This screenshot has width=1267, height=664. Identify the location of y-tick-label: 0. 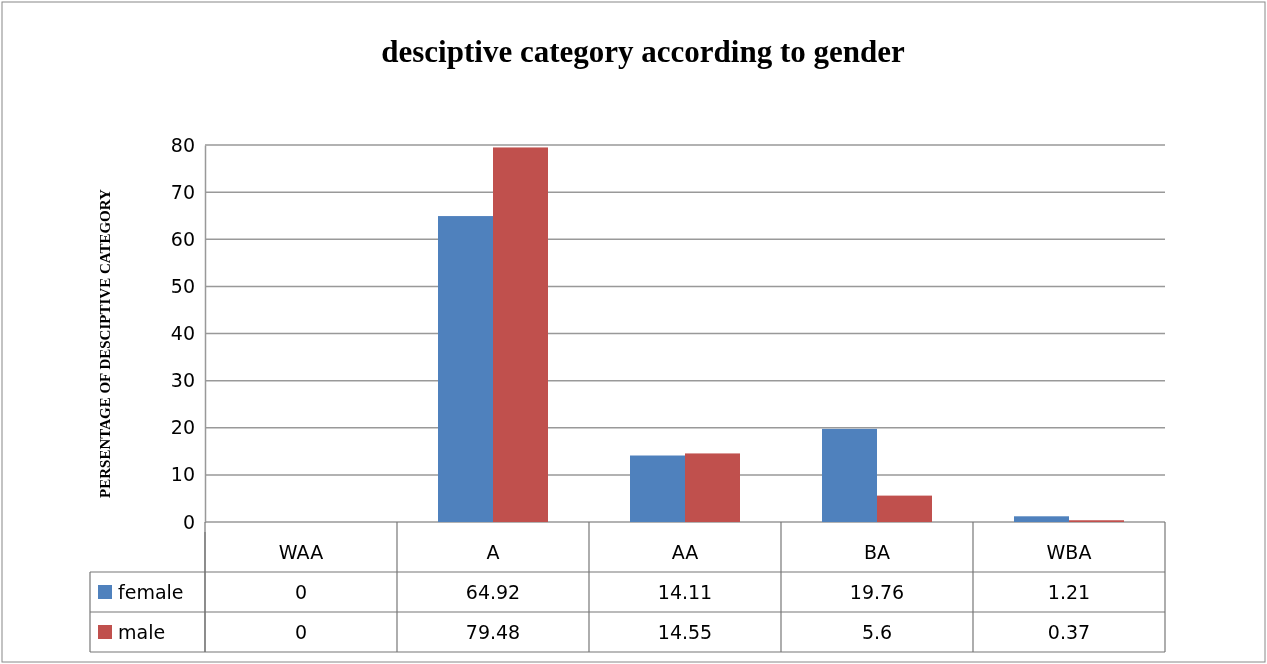
(188, 521).